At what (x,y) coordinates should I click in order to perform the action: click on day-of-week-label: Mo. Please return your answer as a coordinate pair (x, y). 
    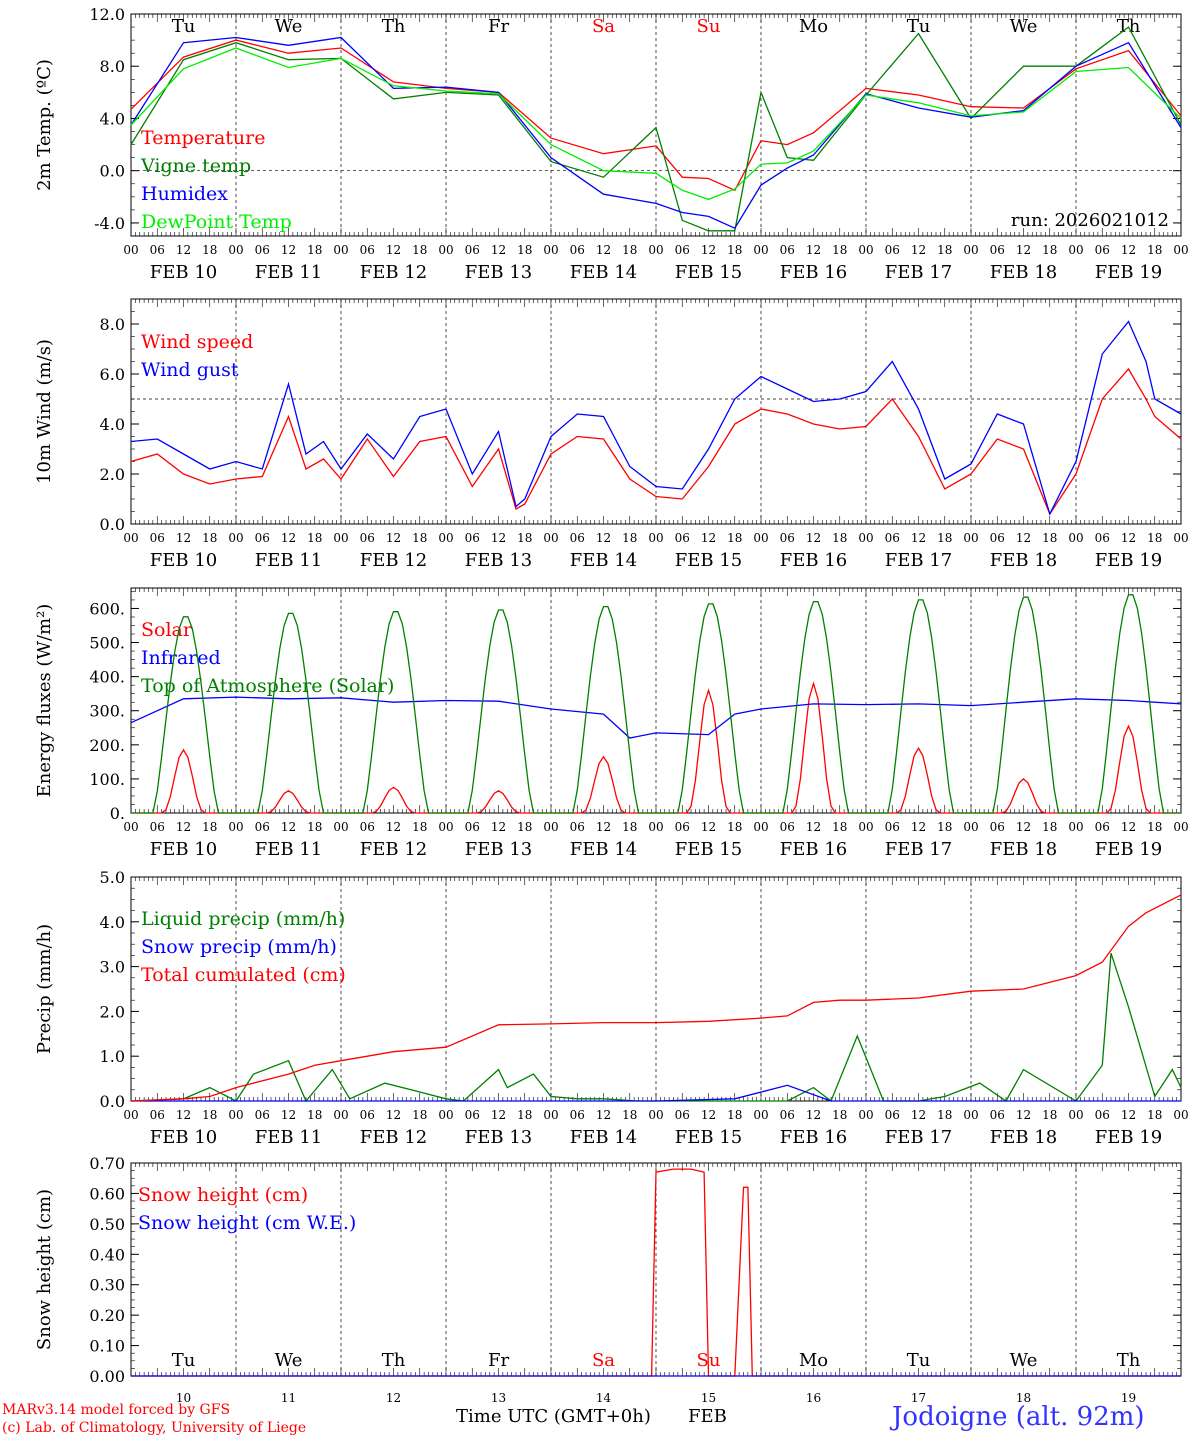
    Looking at the image, I should click on (813, 26).